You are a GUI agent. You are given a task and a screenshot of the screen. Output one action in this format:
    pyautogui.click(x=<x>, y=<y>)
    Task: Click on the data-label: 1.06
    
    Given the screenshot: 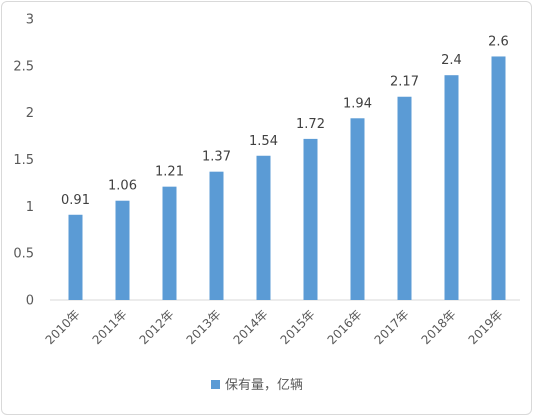 What is the action you would take?
    pyautogui.click(x=122, y=186)
    